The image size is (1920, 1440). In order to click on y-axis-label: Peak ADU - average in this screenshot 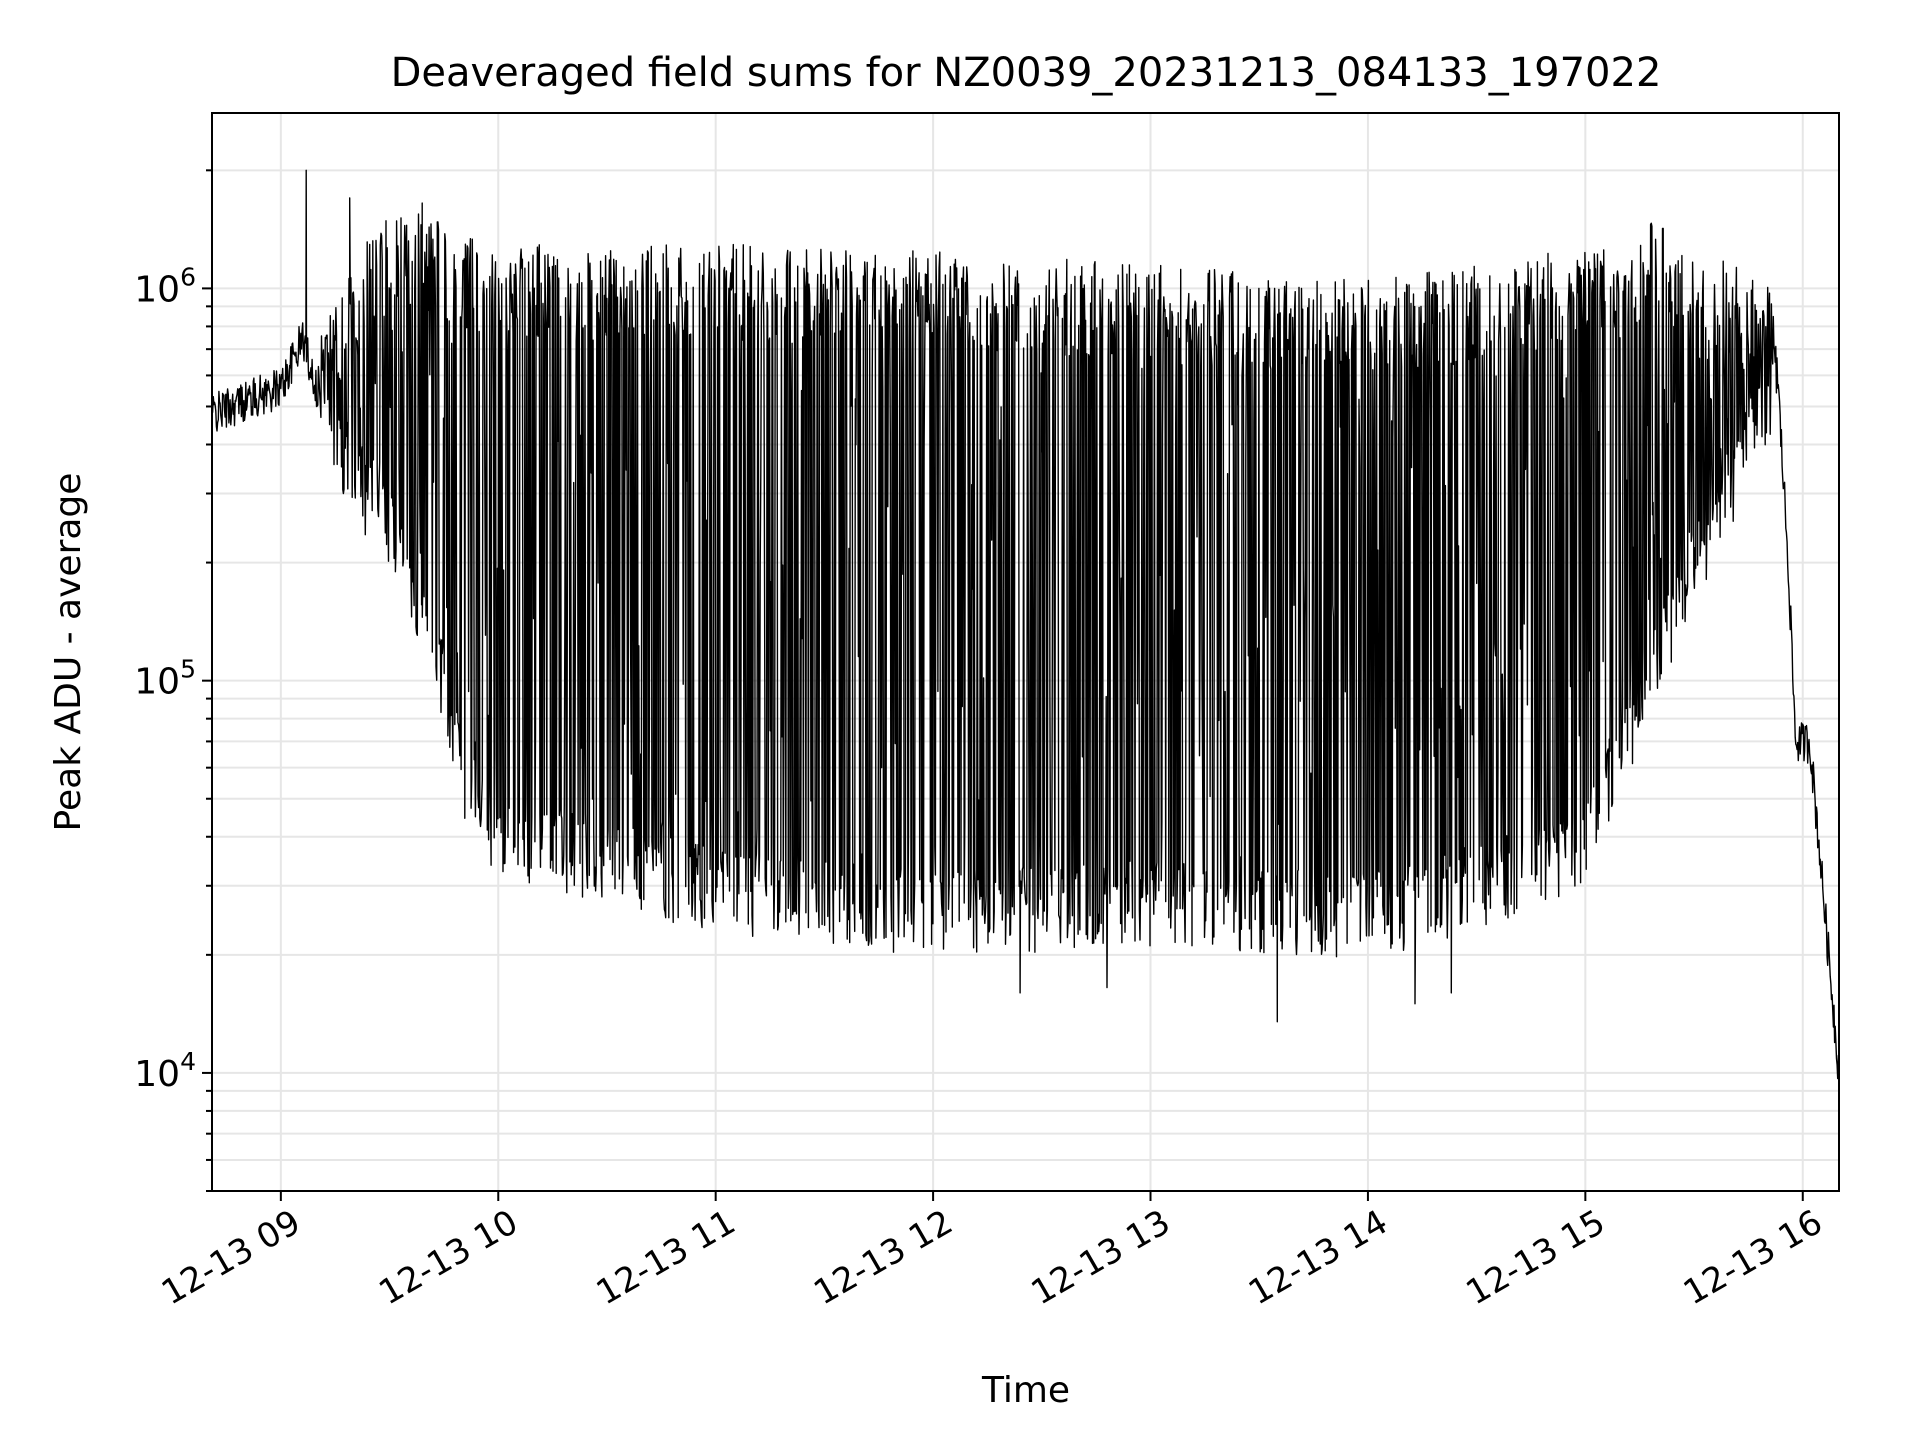, I will do `click(68, 652)`.